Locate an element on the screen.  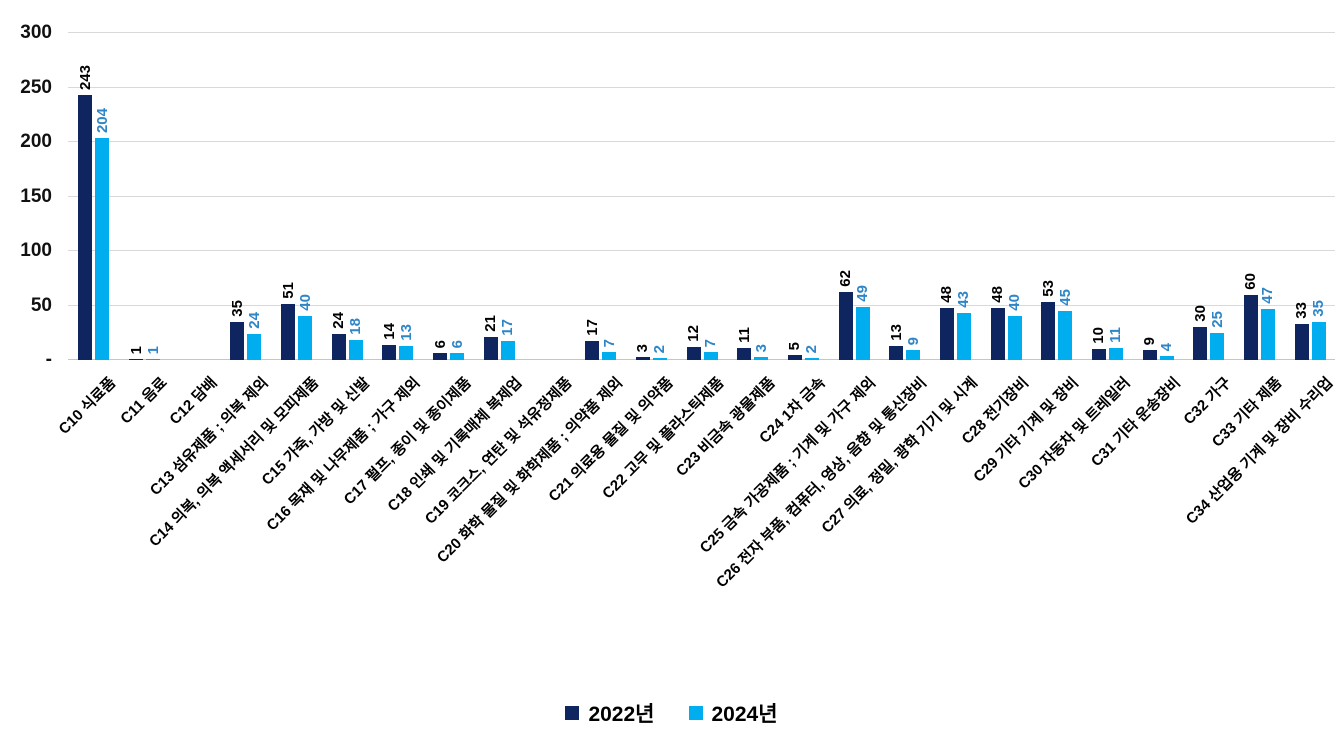
bar-C26-2024년 is located at coordinates (913, 355).